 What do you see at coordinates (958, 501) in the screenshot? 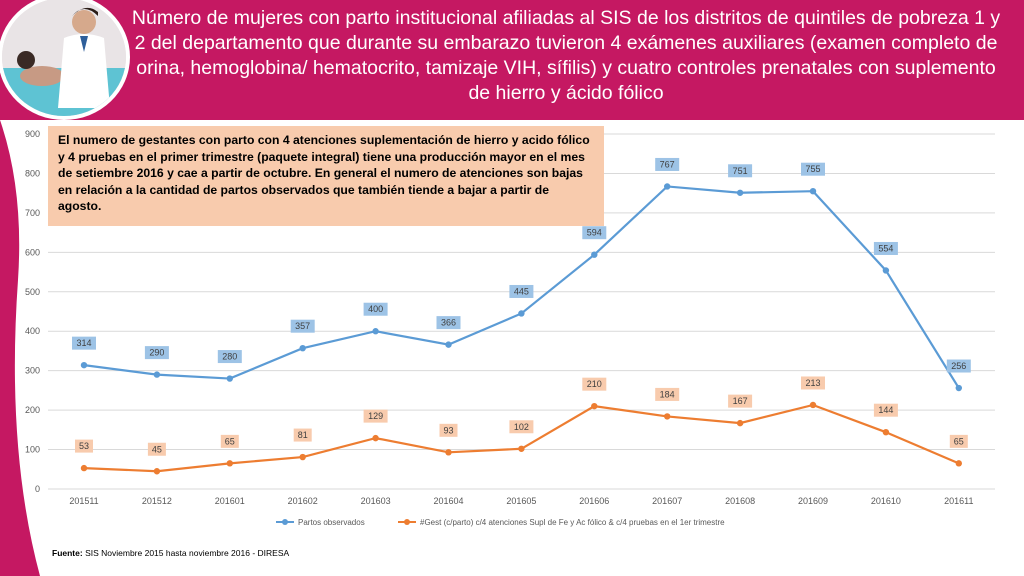
I see `x-tick-label: 201611` at bounding box center [958, 501].